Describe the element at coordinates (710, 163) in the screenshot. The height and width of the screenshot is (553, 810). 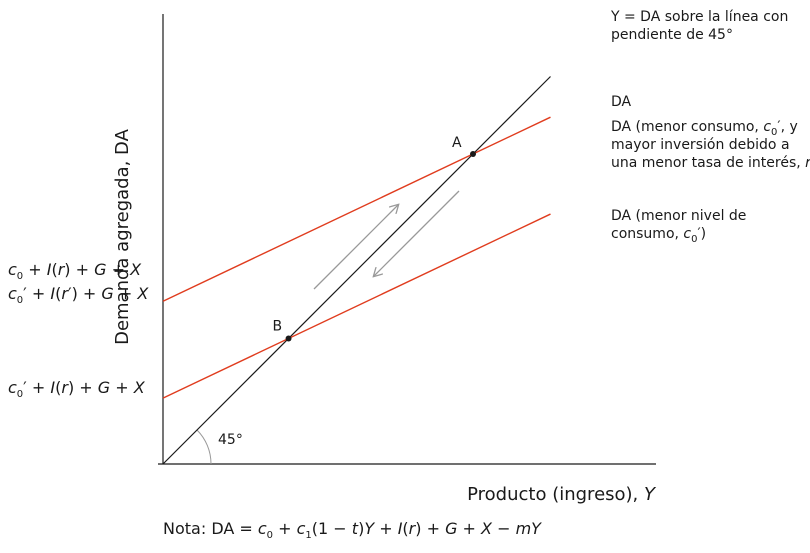
I see `da-shared-label-line3: una menor tasa de interés, r)` at that location.